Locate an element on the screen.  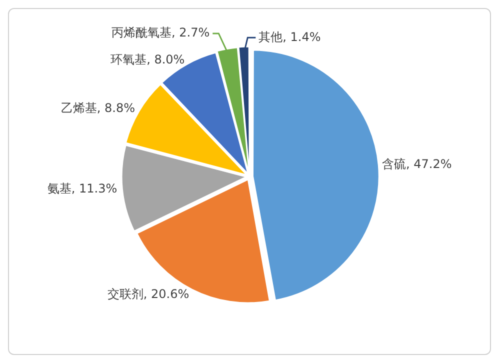
slice-label: 丙烯酰氧基, 2.7% is located at coordinates (161, 33).